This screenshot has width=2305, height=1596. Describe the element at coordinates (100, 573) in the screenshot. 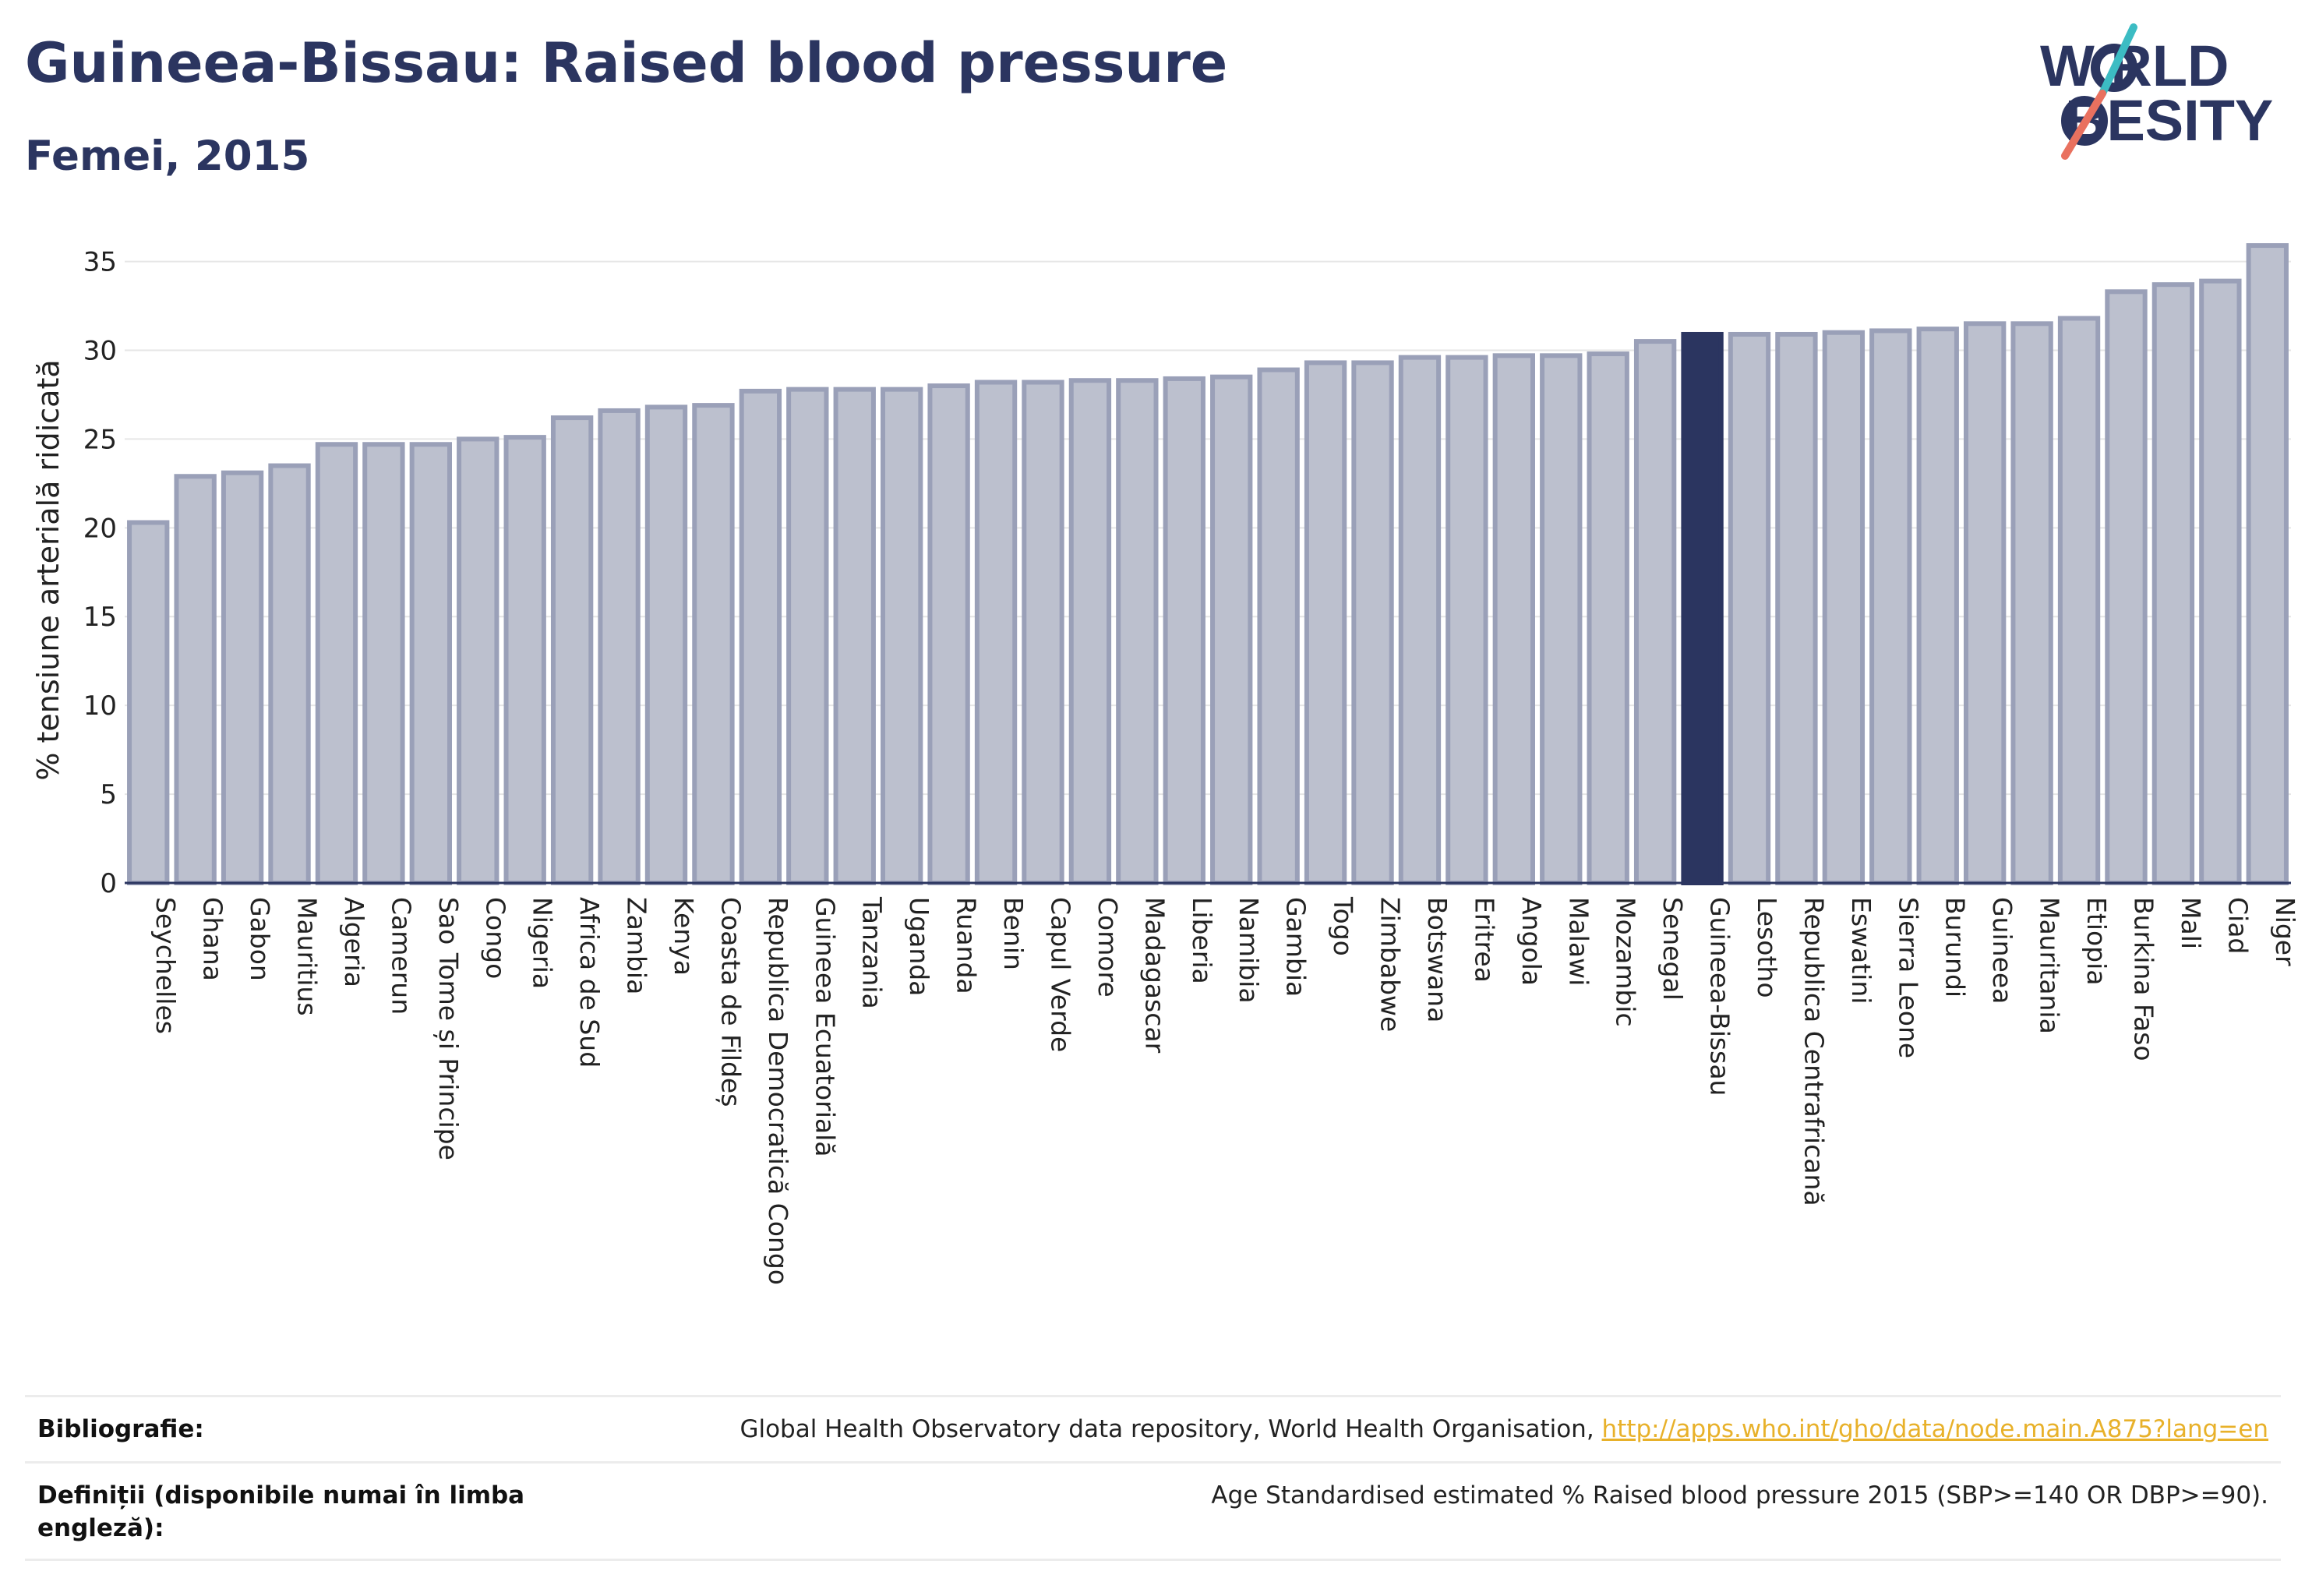

I see `y-axis-ticks: 0 5 10 15 20 25 30 35` at that location.